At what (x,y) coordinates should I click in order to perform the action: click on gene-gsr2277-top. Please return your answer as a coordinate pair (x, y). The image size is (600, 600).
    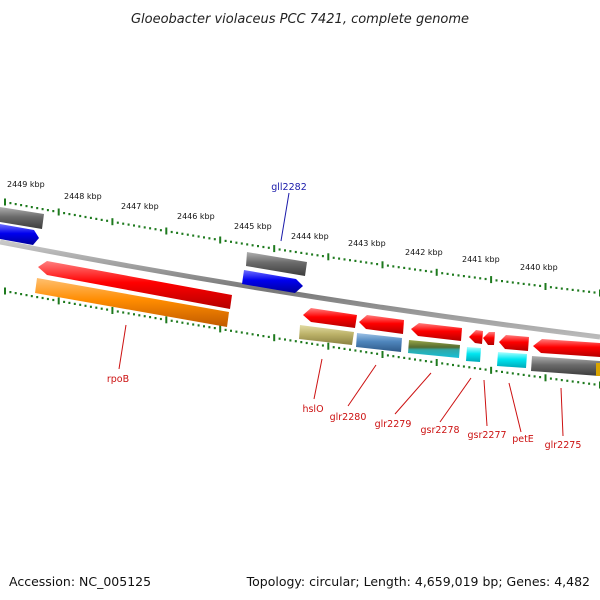
    Looking at the image, I should click on (489, 338).